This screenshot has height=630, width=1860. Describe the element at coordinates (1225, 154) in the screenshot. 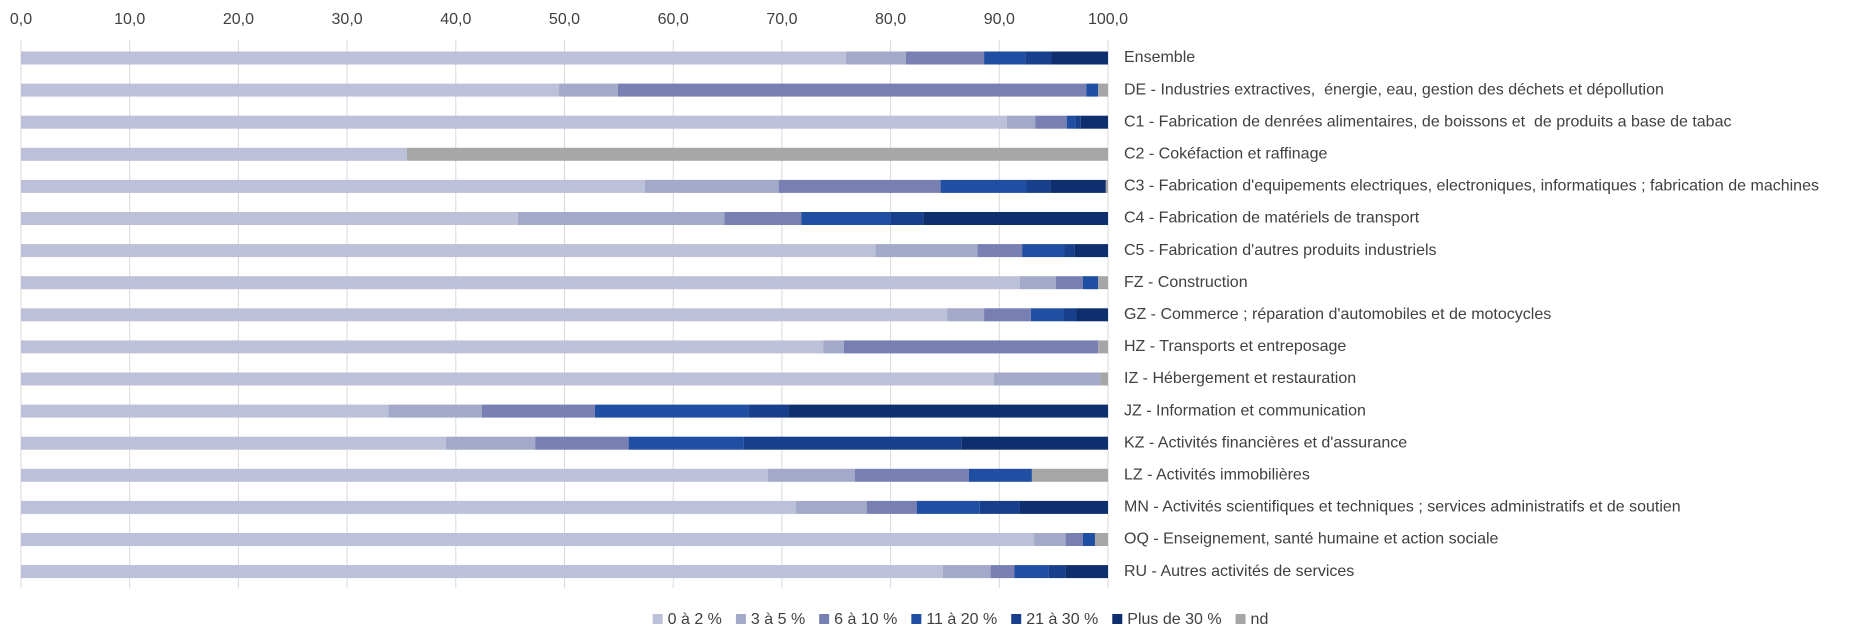

I see `category-label: C2 - Cokéfaction et raffinage` at that location.